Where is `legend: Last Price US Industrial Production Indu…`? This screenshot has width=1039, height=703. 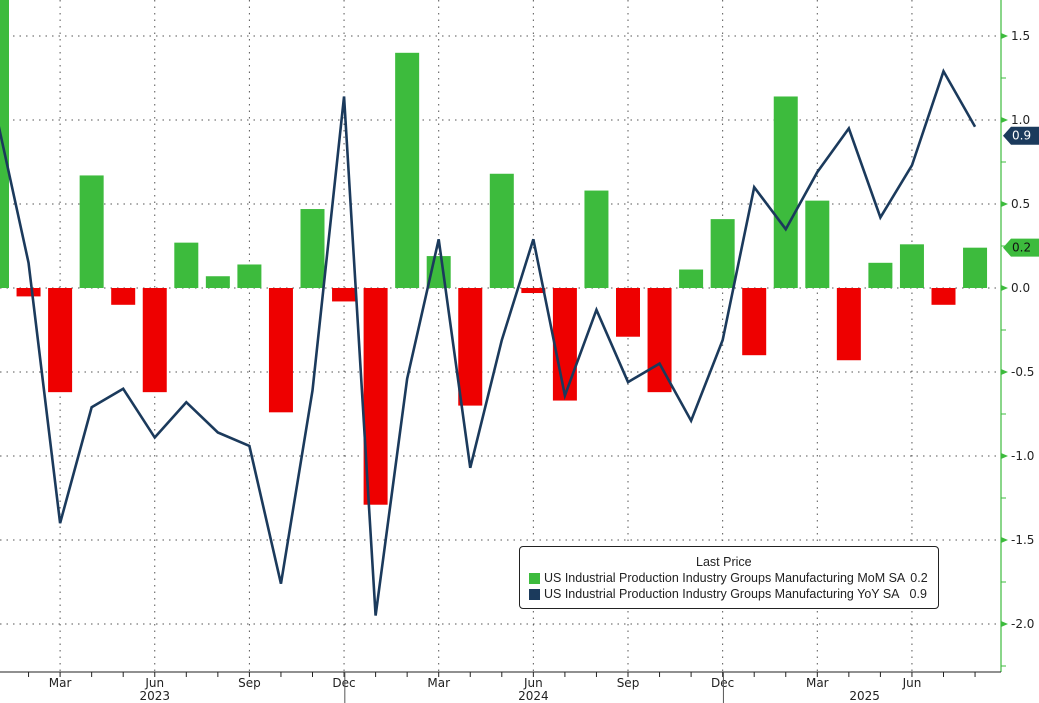
legend: Last Price US Industrial Production Indu… is located at coordinates (729, 577).